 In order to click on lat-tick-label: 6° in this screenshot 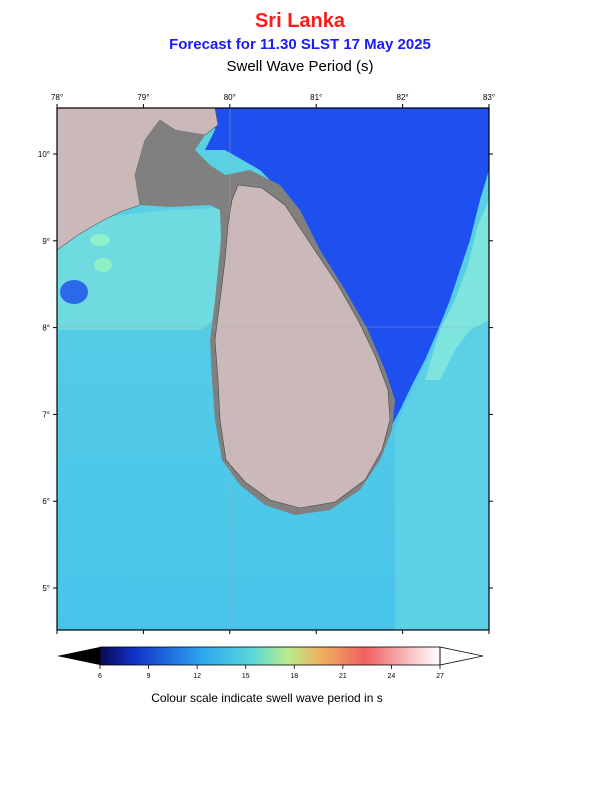, I will do `click(46, 501)`.